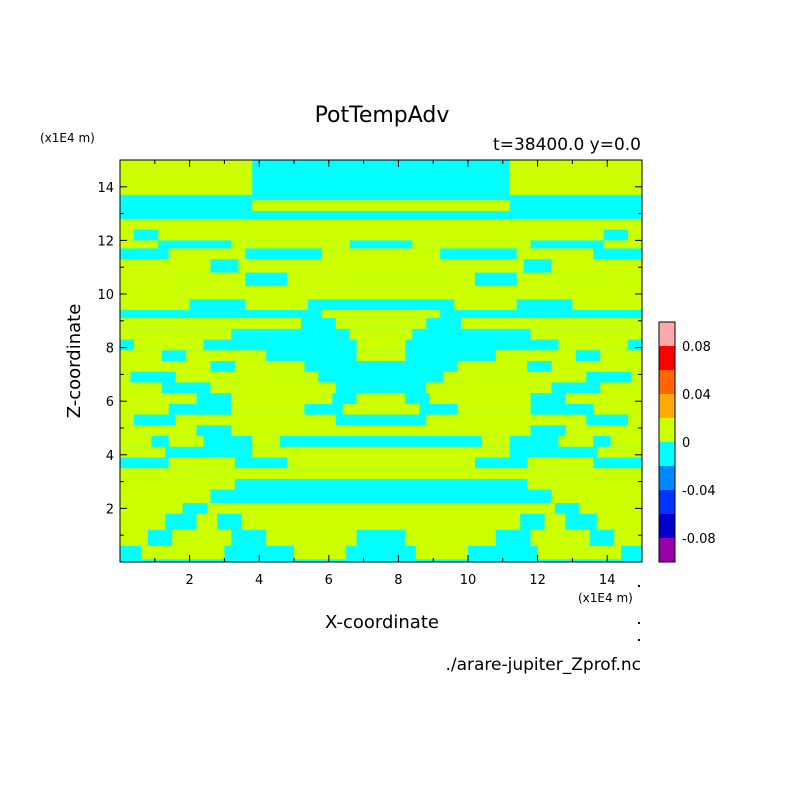 This screenshot has height=804, width=804. Describe the element at coordinates (468, 580) in the screenshot. I see `x-tick-label: 10` at that location.